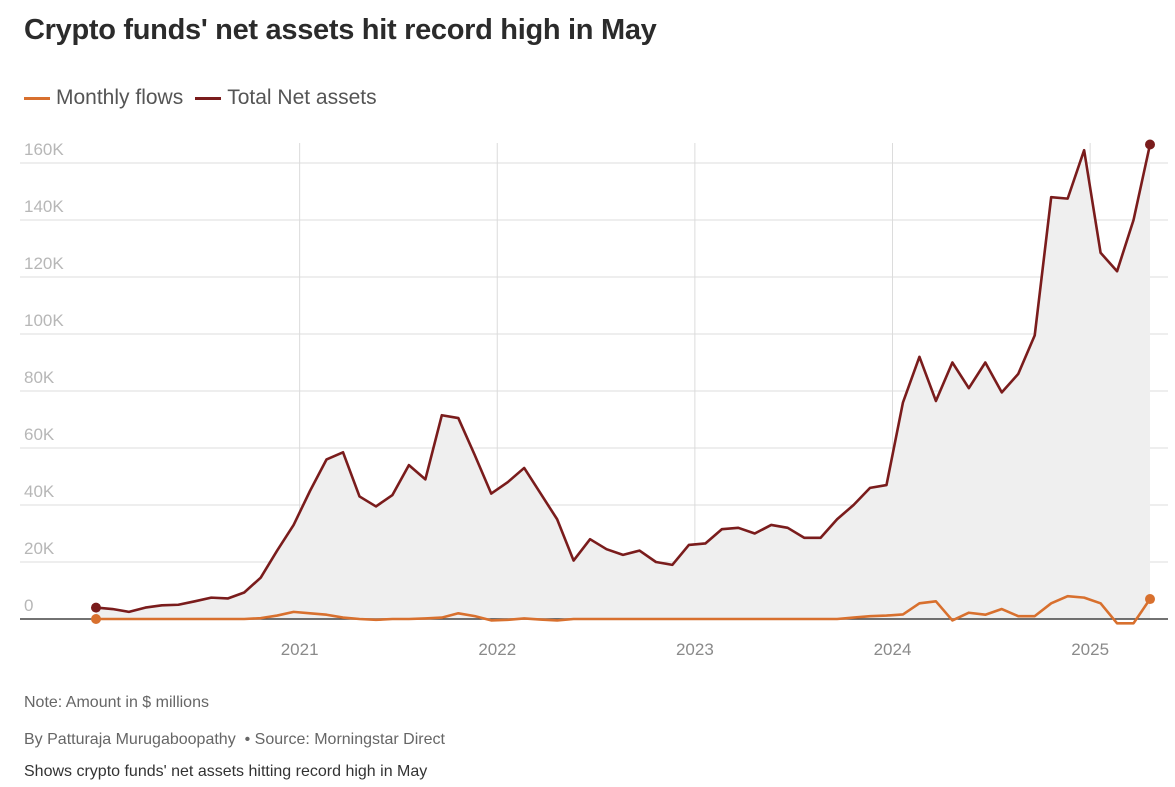 The height and width of the screenshot is (787, 1175). Describe the element at coordinates (44, 320) in the screenshot. I see `y-tick-label: 100K` at that location.